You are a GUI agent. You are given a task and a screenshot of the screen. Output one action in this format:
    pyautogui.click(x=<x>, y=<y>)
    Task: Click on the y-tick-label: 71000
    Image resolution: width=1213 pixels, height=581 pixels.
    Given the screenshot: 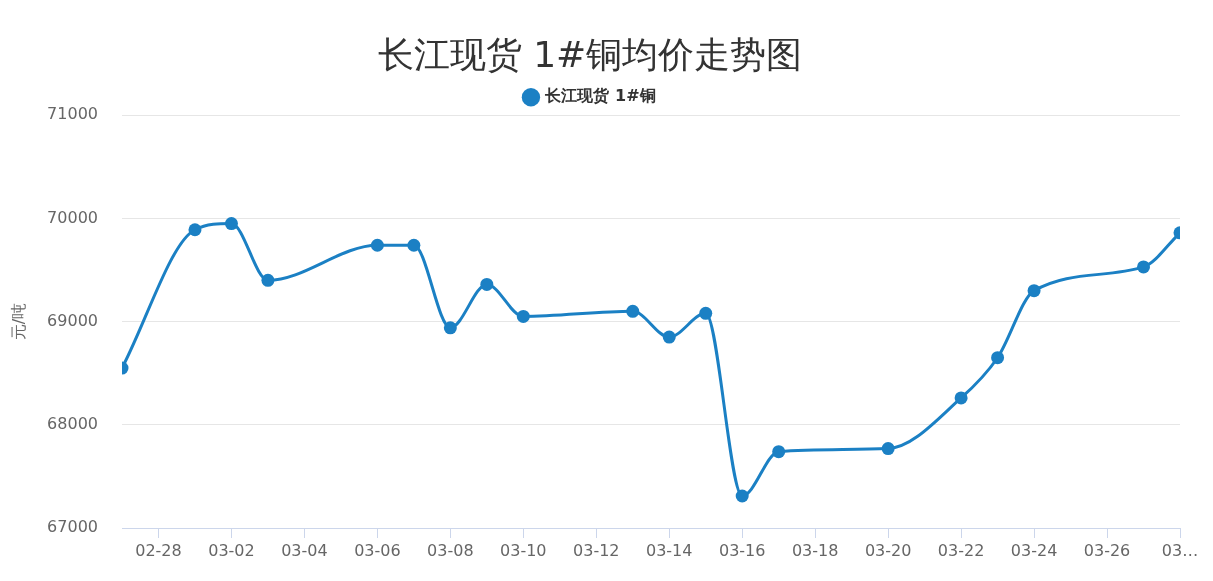 What is the action you would take?
    pyautogui.click(x=72, y=114)
    